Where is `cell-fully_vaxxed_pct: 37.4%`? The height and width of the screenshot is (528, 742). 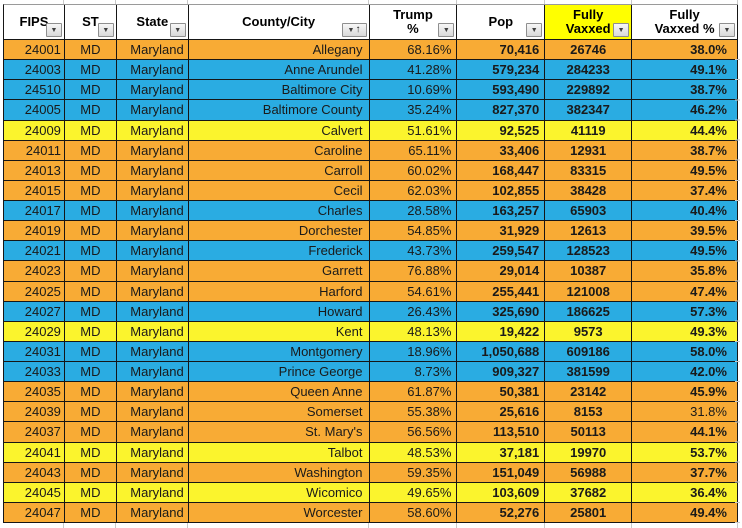 cell-fully_vaxxed_pct: 37.4% is located at coordinates (685, 190).